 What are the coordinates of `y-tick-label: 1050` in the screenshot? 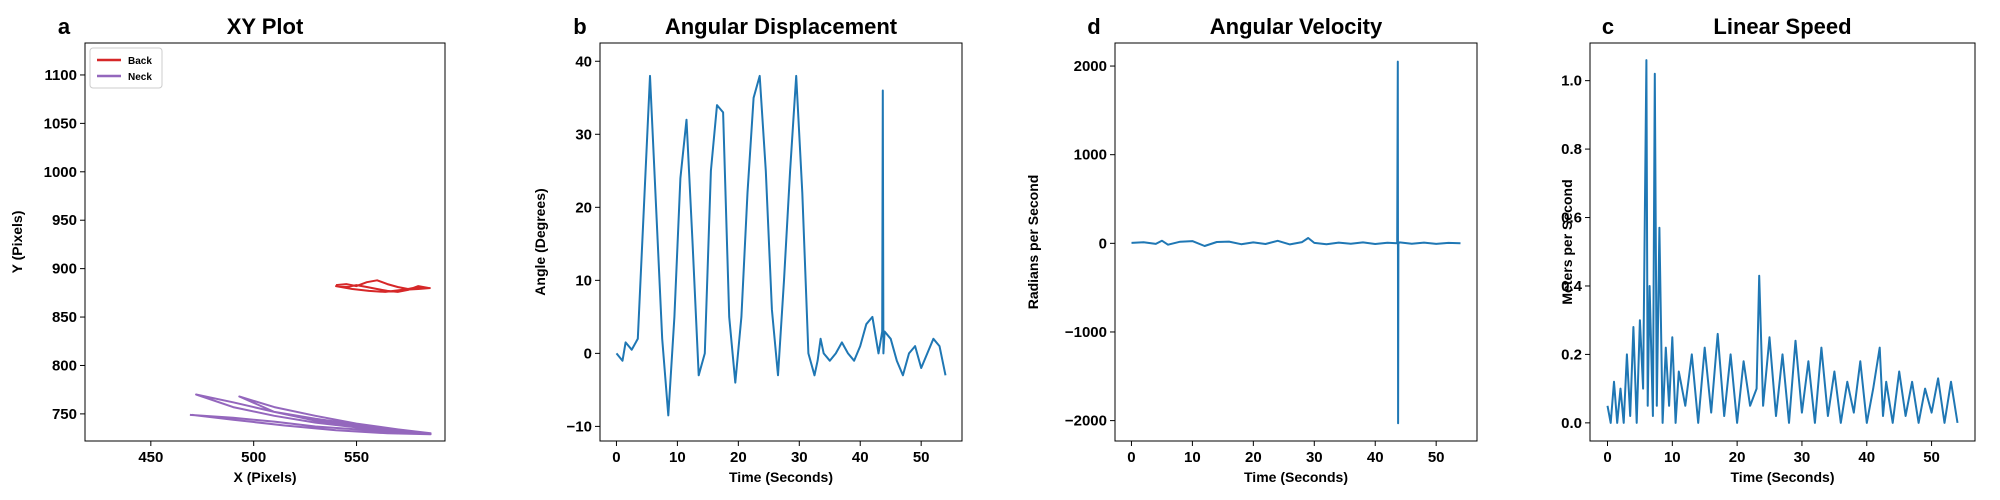 It's located at (60, 123).